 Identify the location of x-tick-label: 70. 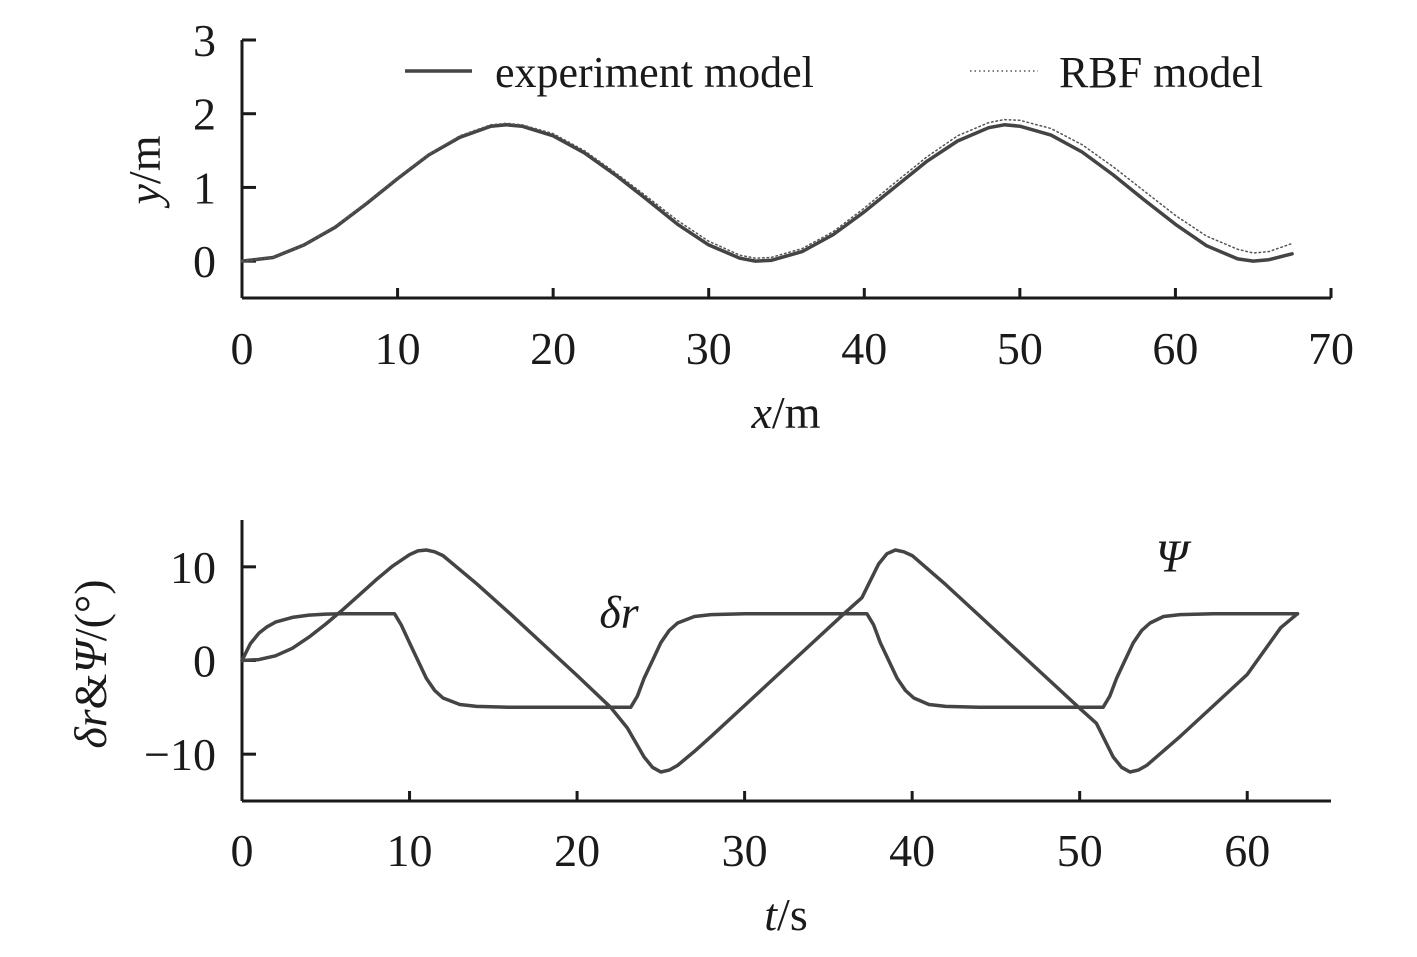
(1331, 348).